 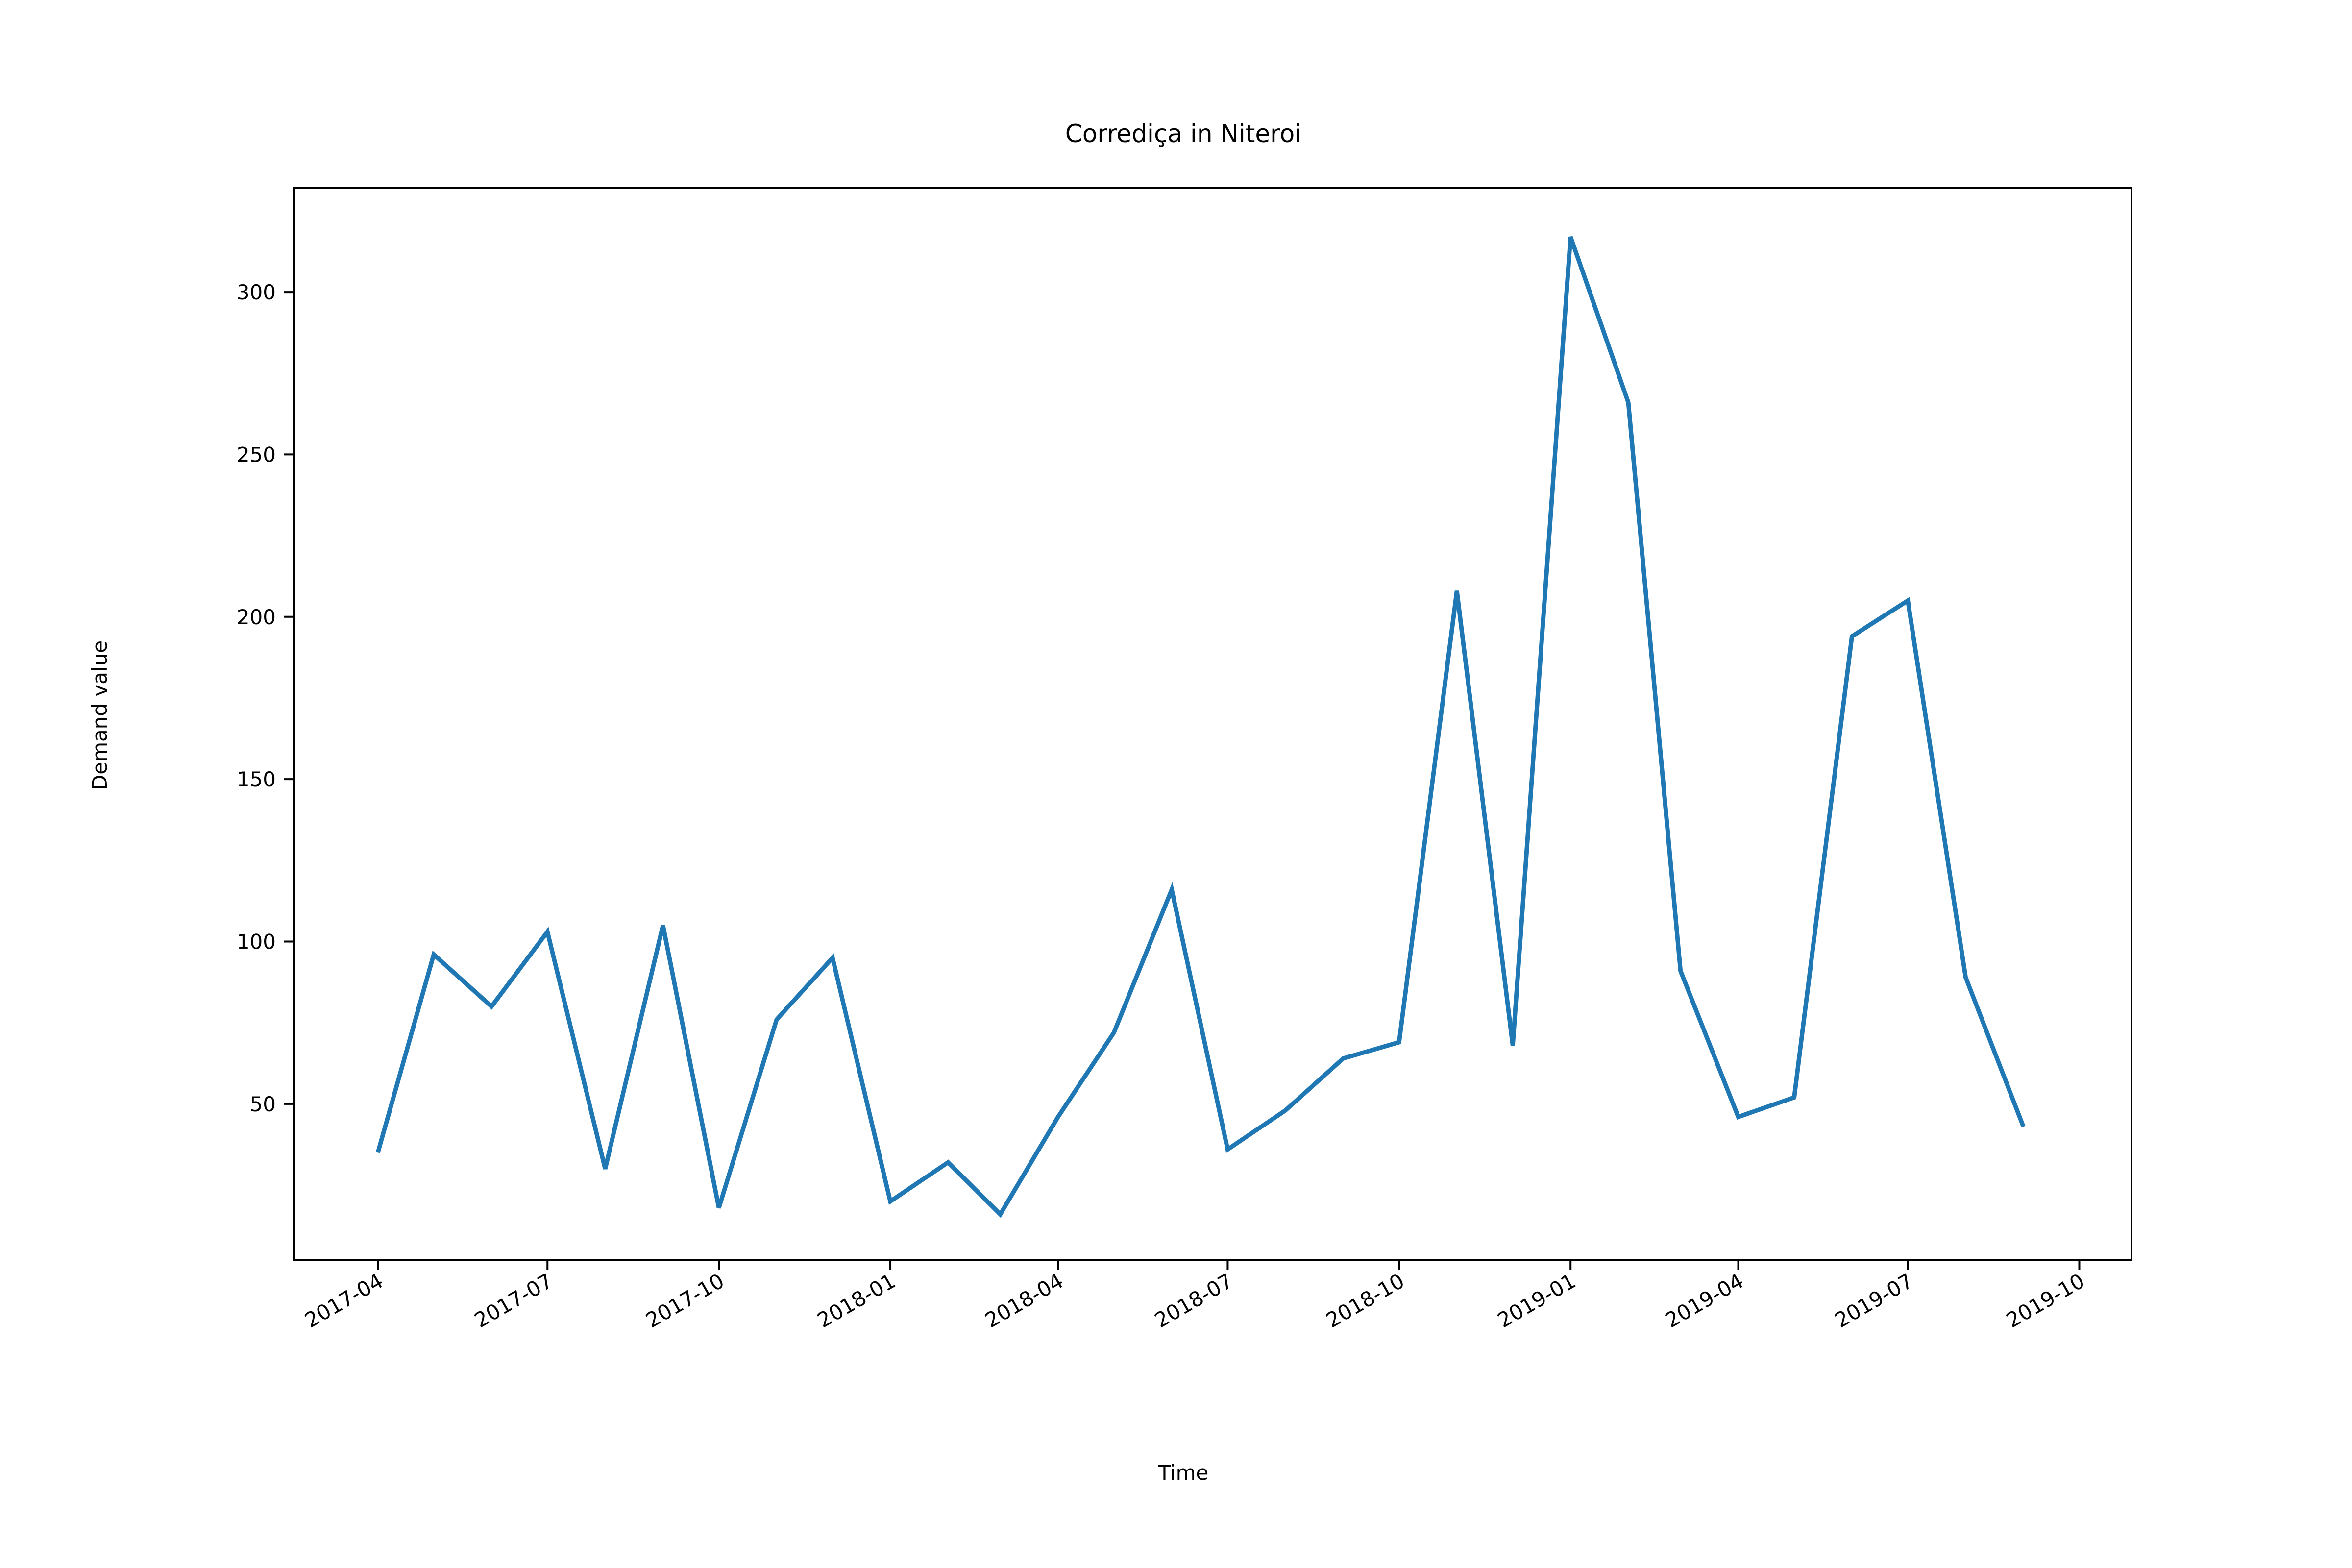 What do you see at coordinates (1183, 134) in the screenshot?
I see `chart-title: Corrediça in Niteroi` at bounding box center [1183, 134].